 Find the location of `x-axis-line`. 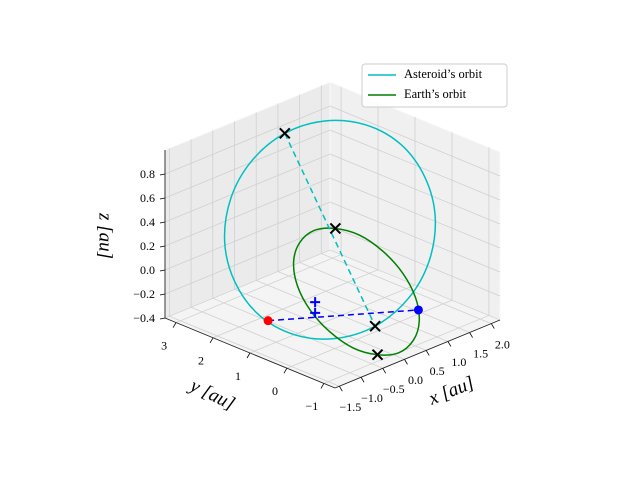

x-axis-line is located at coordinates (417, 354).